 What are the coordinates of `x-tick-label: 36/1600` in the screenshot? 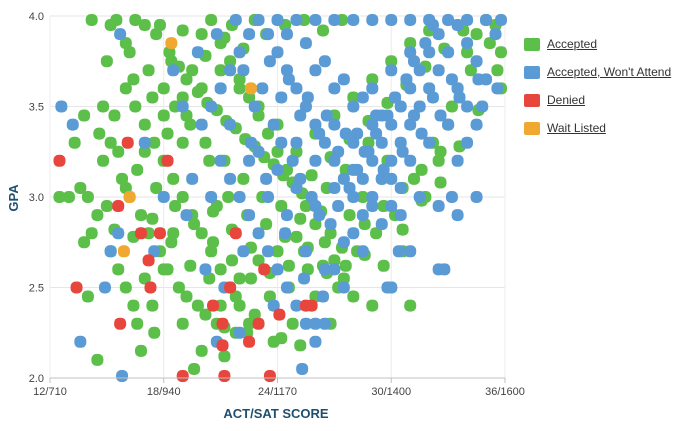 It's located at (505, 392).